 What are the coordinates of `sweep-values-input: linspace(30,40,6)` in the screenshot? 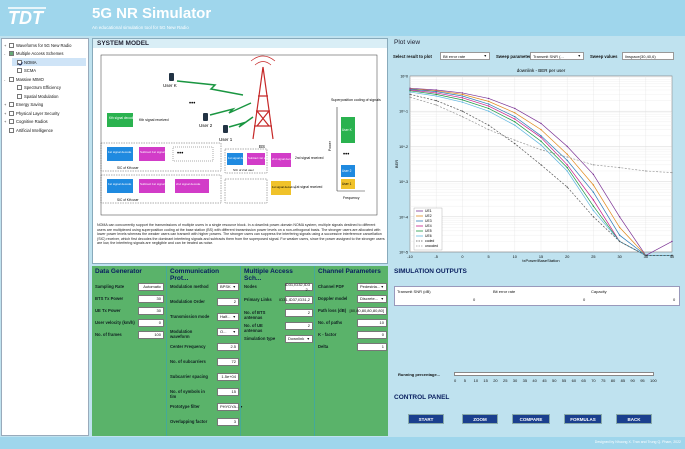 It's located at (648, 56).